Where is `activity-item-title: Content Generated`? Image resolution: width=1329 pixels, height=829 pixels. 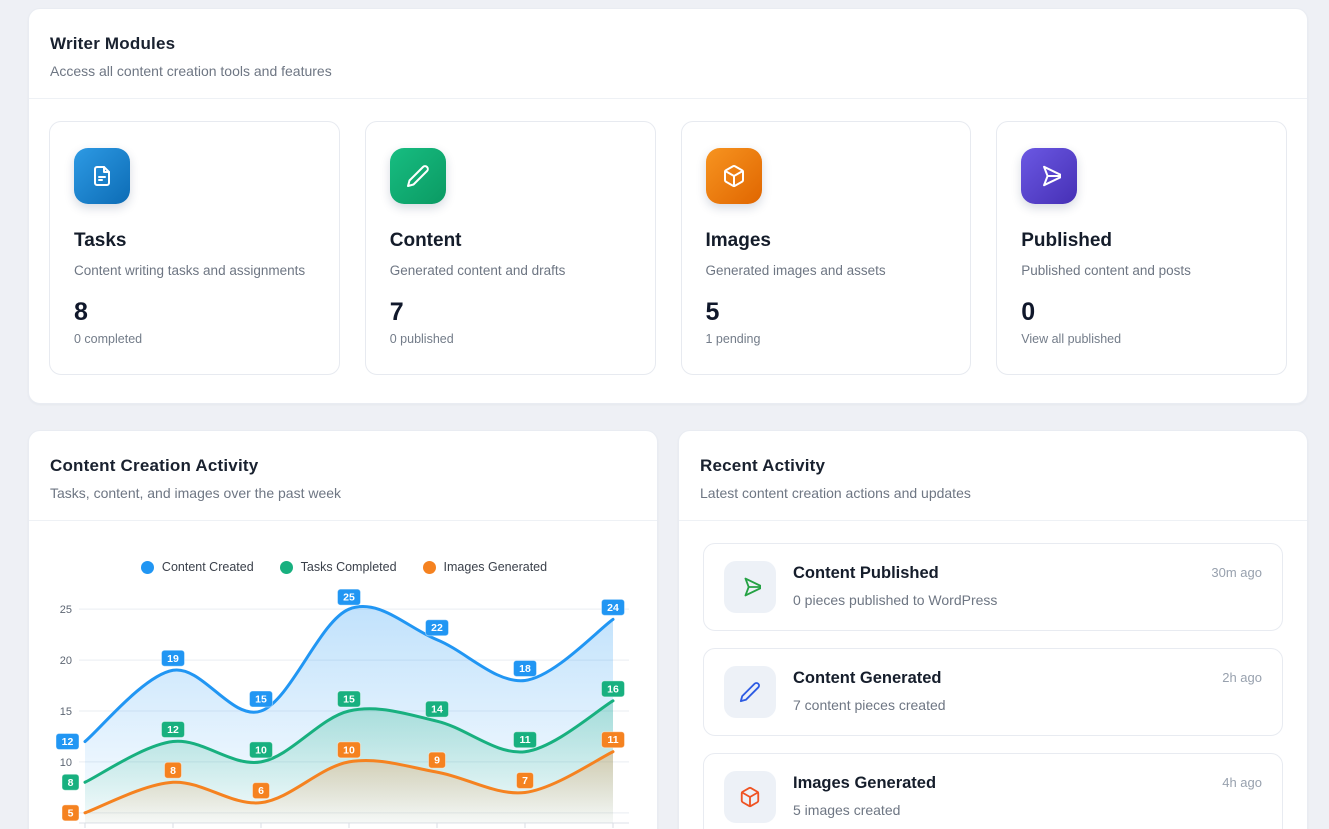 activity-item-title: Content Generated is located at coordinates (867, 678).